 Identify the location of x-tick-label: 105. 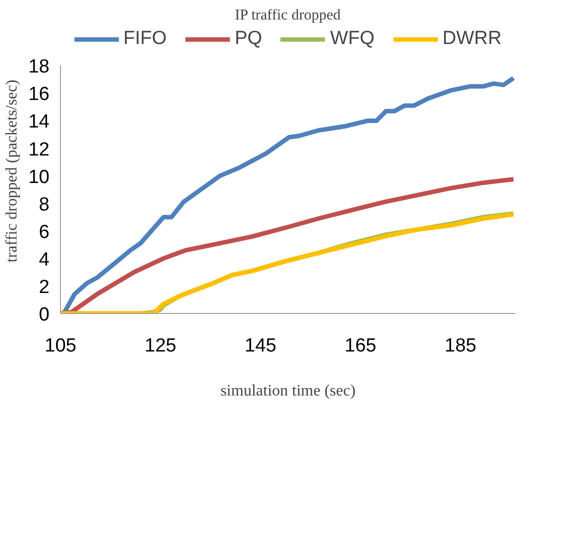
(60, 346).